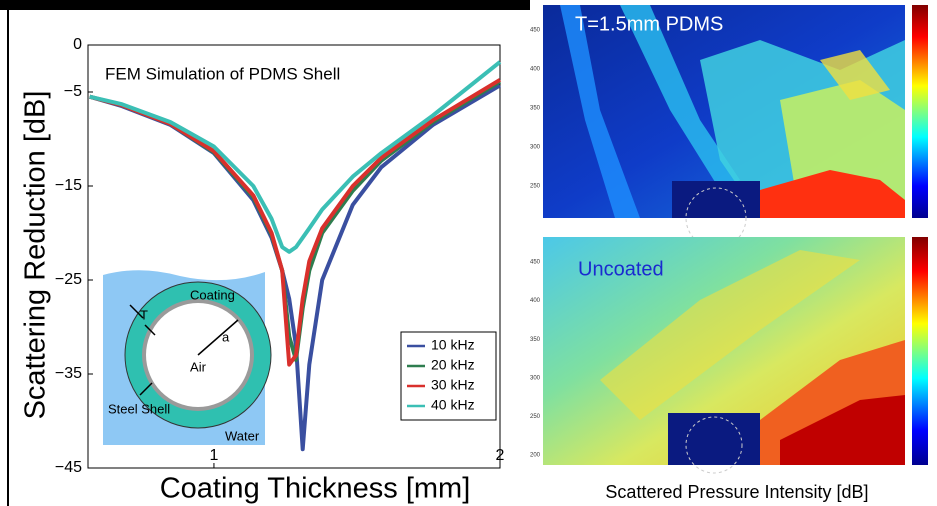 This screenshot has height=506, width=937. What do you see at coordinates (222, 73) in the screenshot?
I see `annotation: FEM Simulation of PDMS Shell` at bounding box center [222, 73].